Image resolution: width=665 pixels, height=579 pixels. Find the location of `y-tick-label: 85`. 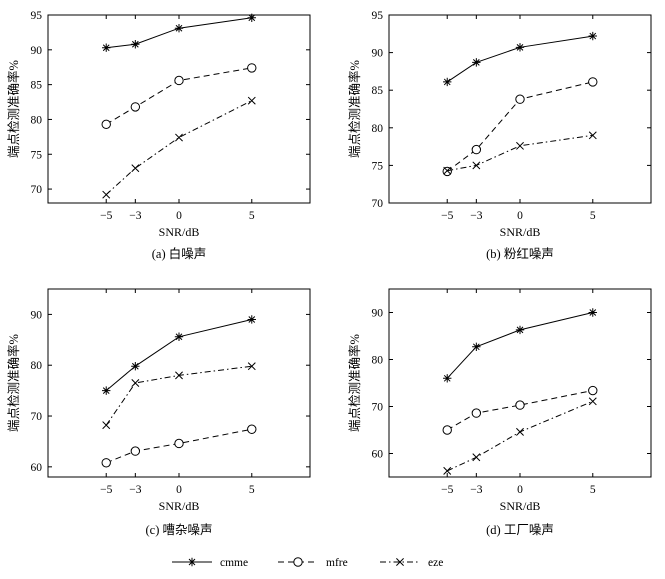

y-tick-label: 85 is located at coordinates (378, 91).